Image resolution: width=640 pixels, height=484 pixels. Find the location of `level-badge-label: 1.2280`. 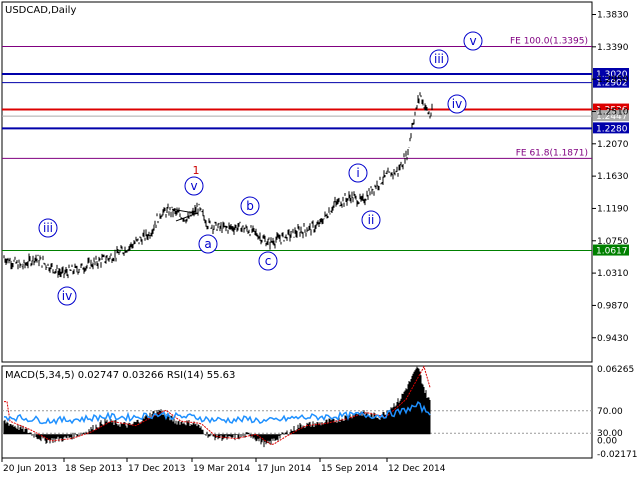

level-badge-label: 1.2280 is located at coordinates (612, 129).